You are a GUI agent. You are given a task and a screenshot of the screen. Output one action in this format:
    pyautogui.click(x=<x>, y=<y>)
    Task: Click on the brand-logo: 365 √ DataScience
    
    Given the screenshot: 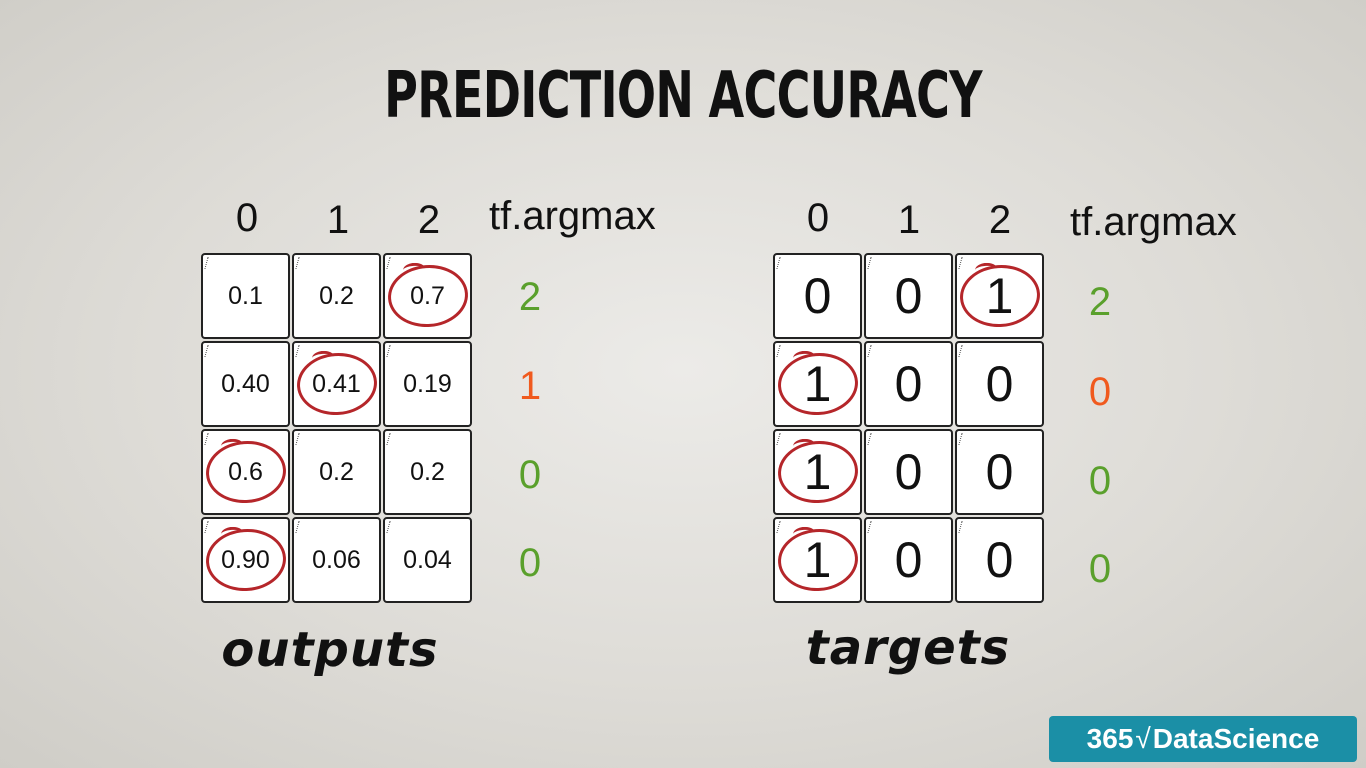 What is the action you would take?
    pyautogui.click(x=1203, y=739)
    